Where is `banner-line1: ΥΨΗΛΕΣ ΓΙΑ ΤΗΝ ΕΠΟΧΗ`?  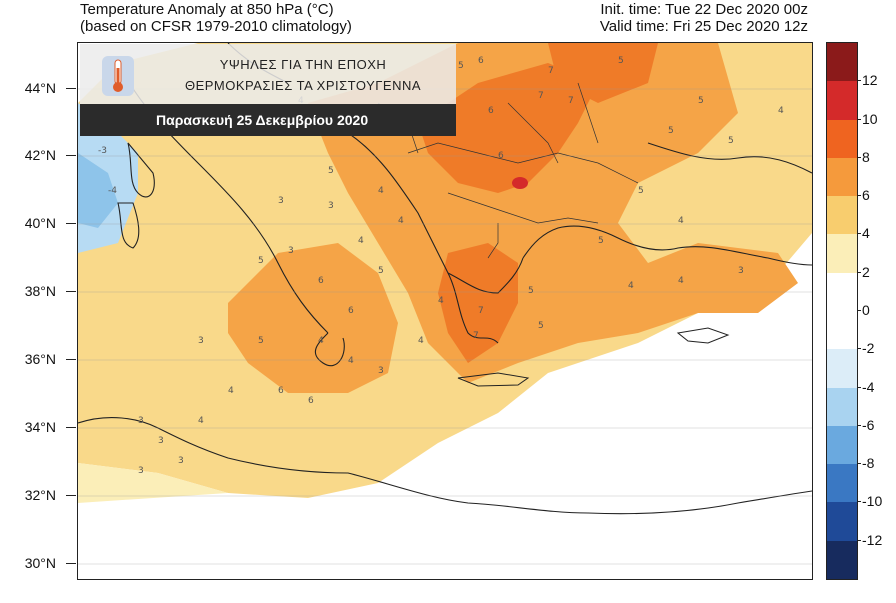 banner-line1: ΥΨΗΛΕΣ ΓΙΑ ΤΗΝ ΕΠΟΧΗ is located at coordinates (303, 64).